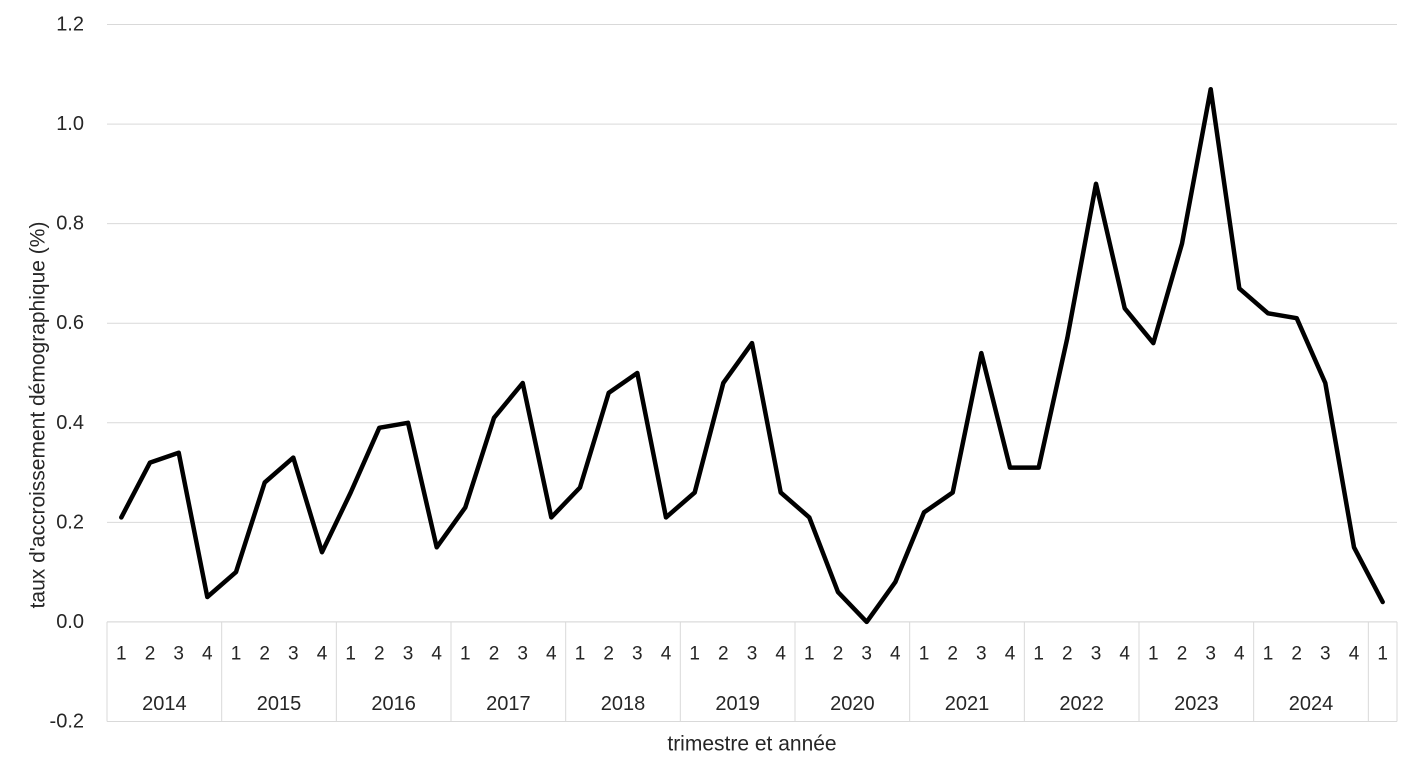 Image resolution: width=1421 pixels, height=767 pixels. I want to click on x-year-label: 2023, so click(1196, 704).